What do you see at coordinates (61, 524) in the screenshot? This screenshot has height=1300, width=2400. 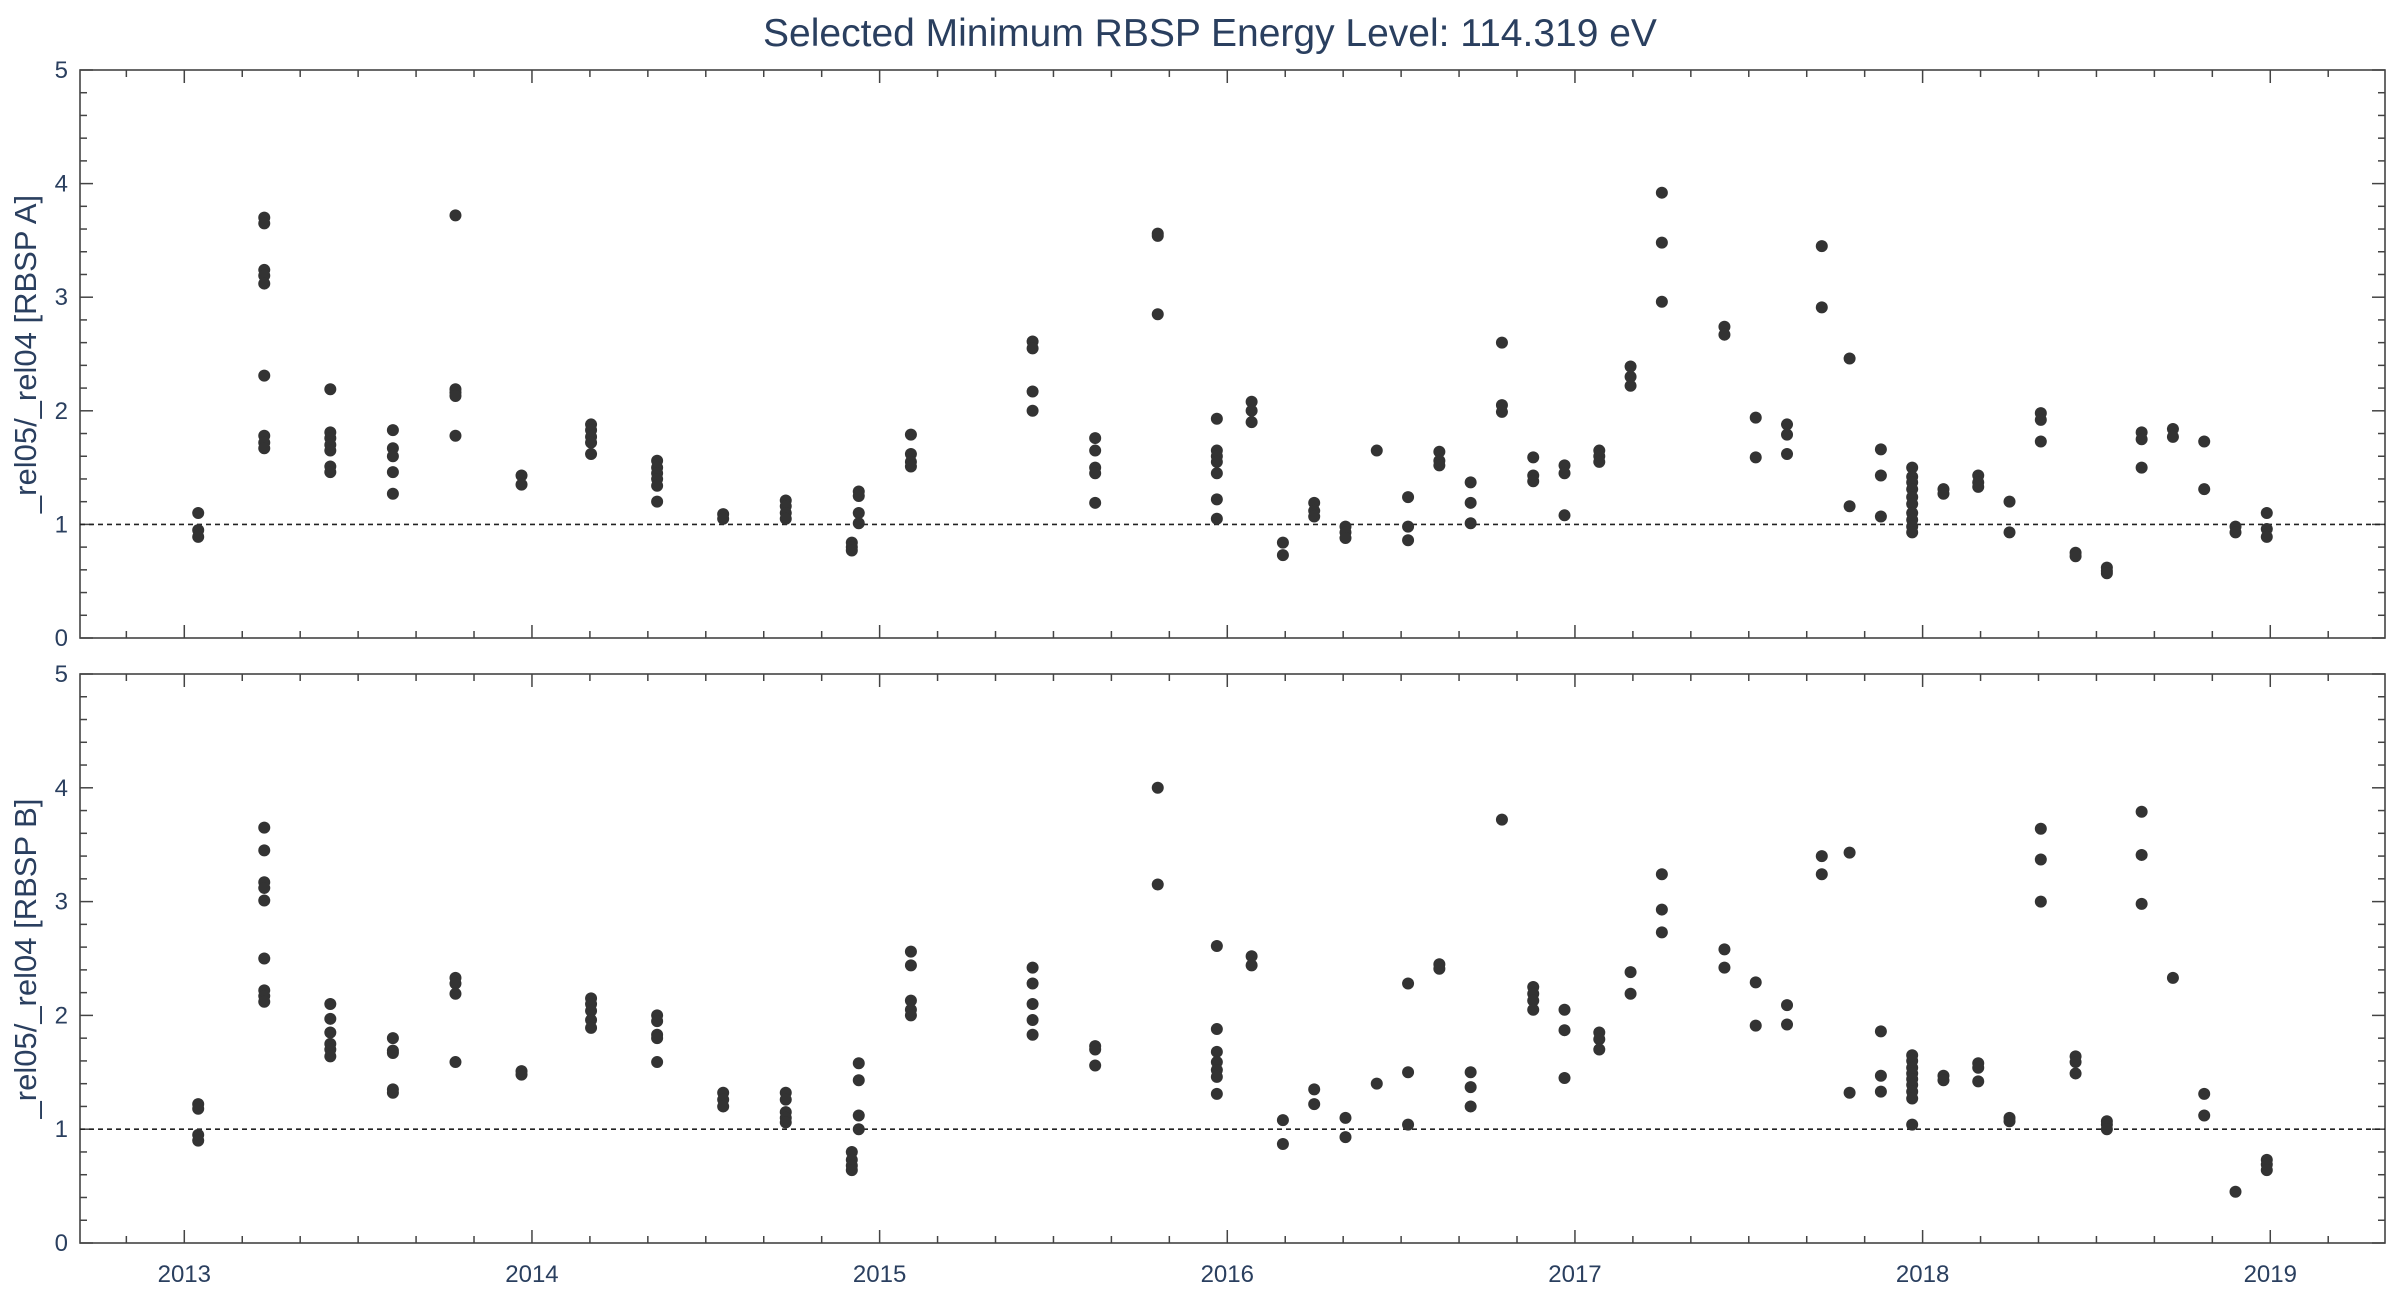 I see `y-tick-label: 1` at bounding box center [61, 524].